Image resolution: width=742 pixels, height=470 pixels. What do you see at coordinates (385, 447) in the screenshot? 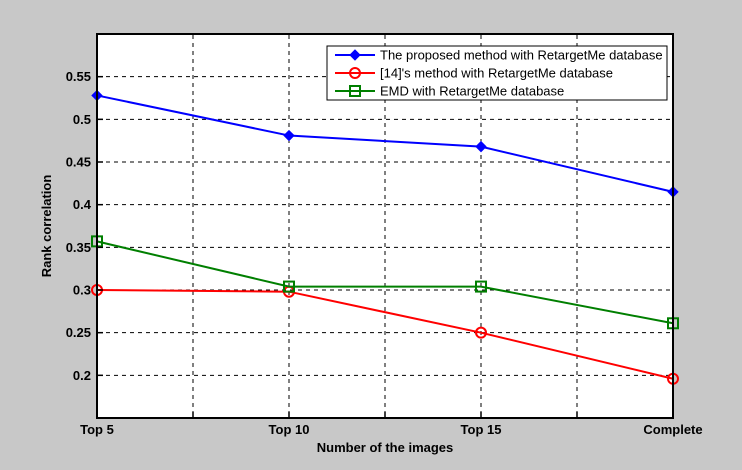
I see `x-axis-label: Number of the images` at bounding box center [385, 447].